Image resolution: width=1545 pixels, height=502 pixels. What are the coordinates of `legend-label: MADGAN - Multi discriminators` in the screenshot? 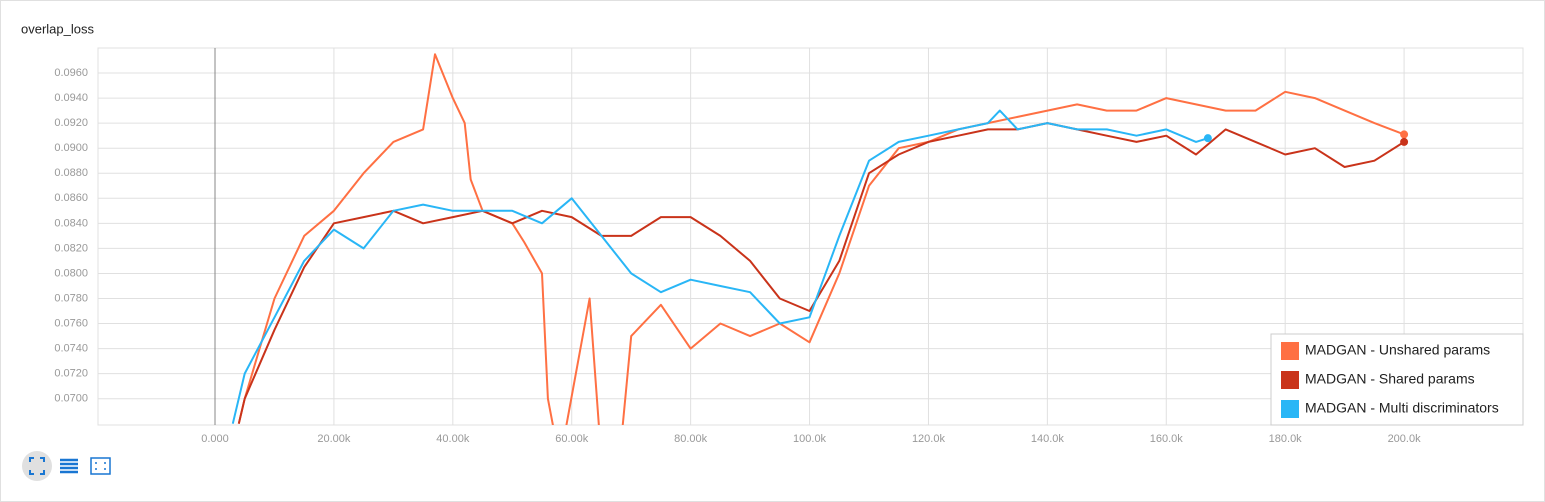 It's located at (1402, 408).